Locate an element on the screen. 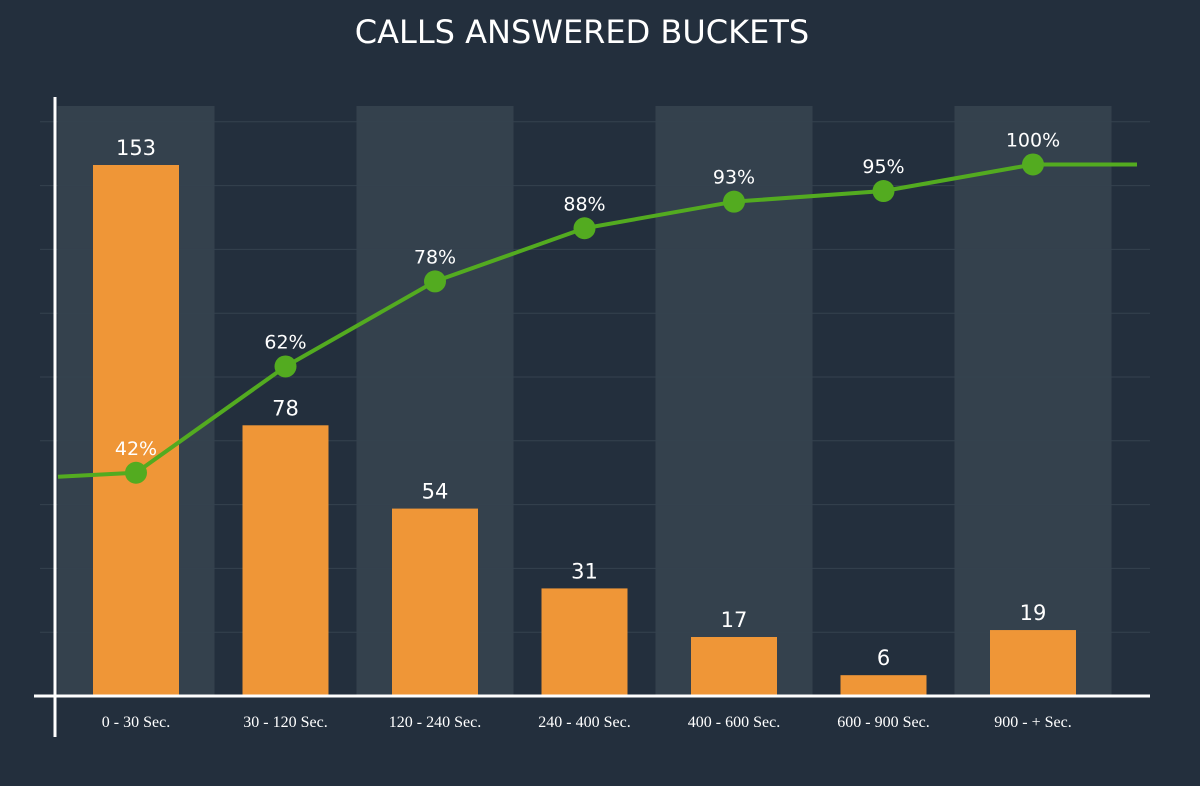  bar-value-label: 17 is located at coordinates (734, 620).